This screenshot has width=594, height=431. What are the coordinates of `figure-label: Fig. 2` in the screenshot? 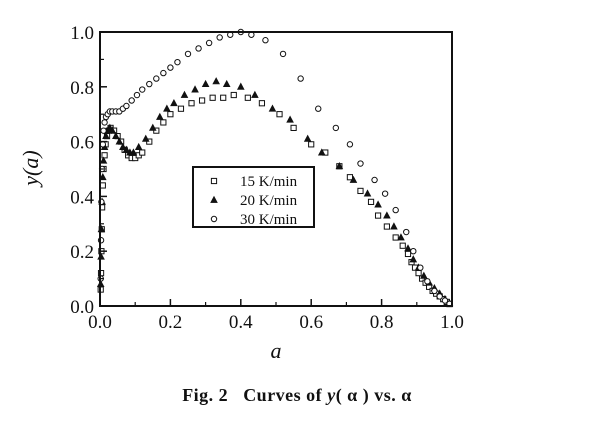 It's located at (205, 395).